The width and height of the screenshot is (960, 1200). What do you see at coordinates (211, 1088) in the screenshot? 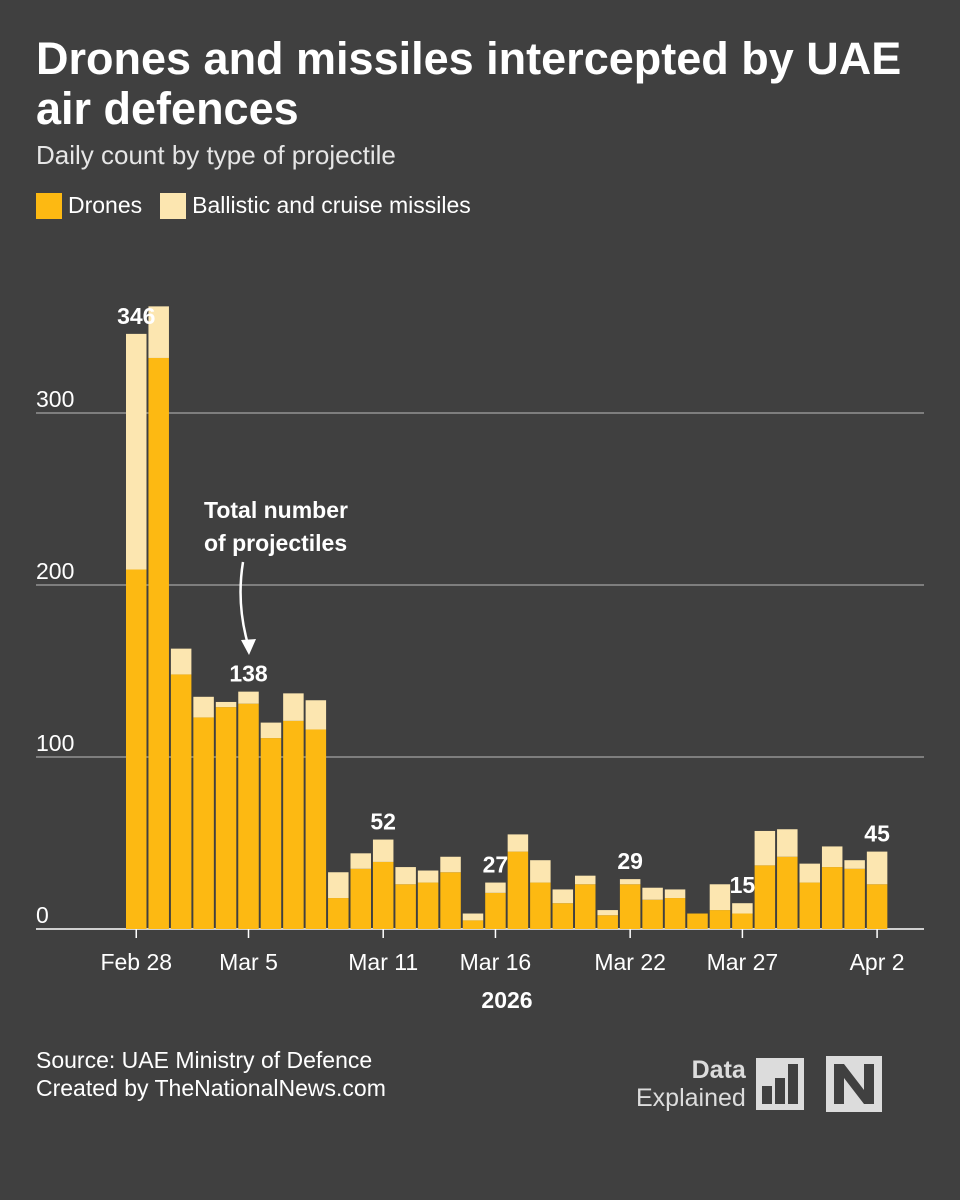
I see `credit-text: Created by TheNationalNews.com` at bounding box center [211, 1088].